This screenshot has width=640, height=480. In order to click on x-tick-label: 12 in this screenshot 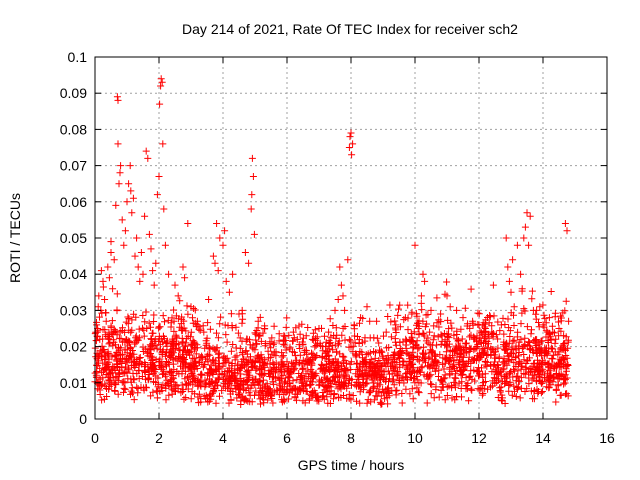, I will do `click(479, 438)`.